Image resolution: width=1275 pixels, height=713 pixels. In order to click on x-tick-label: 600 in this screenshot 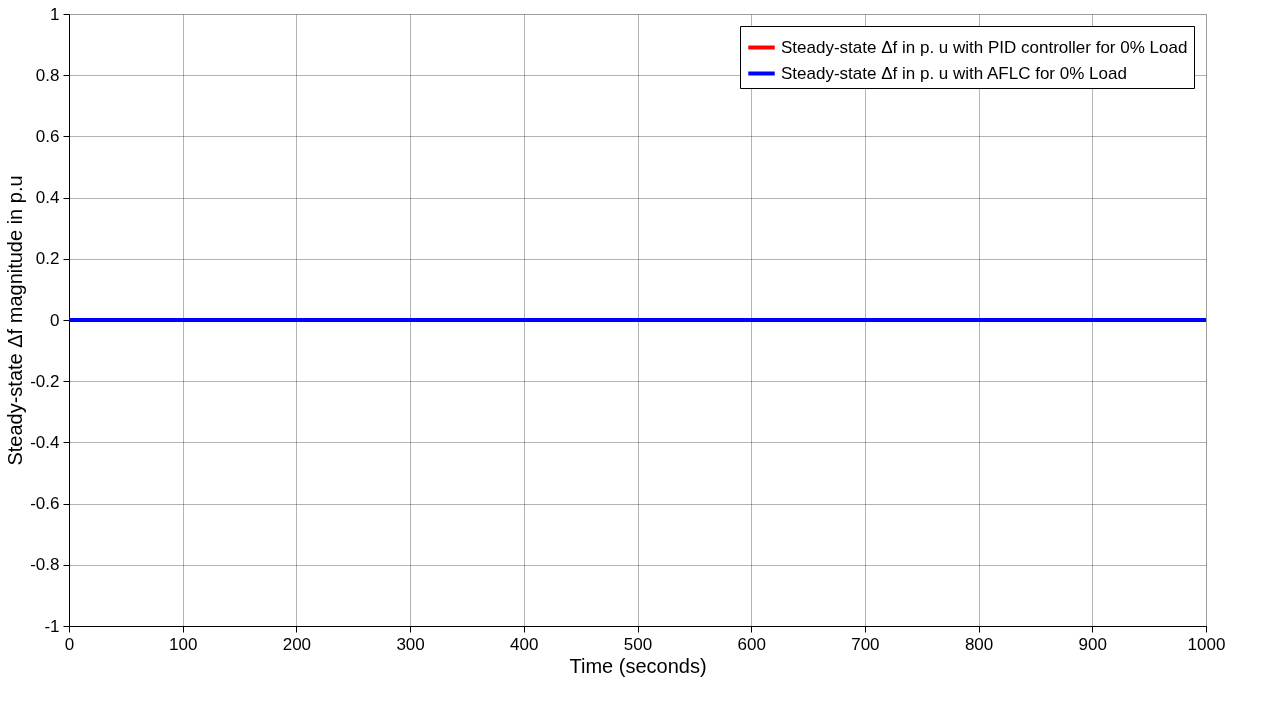, I will do `click(751, 644)`.